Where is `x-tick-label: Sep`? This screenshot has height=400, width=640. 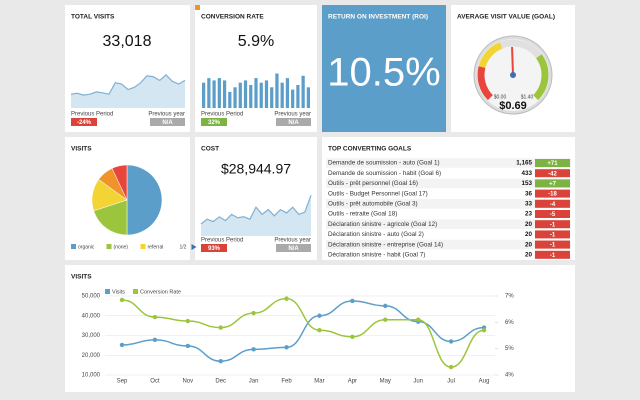 x-tick-label: Sep is located at coordinates (122, 382).